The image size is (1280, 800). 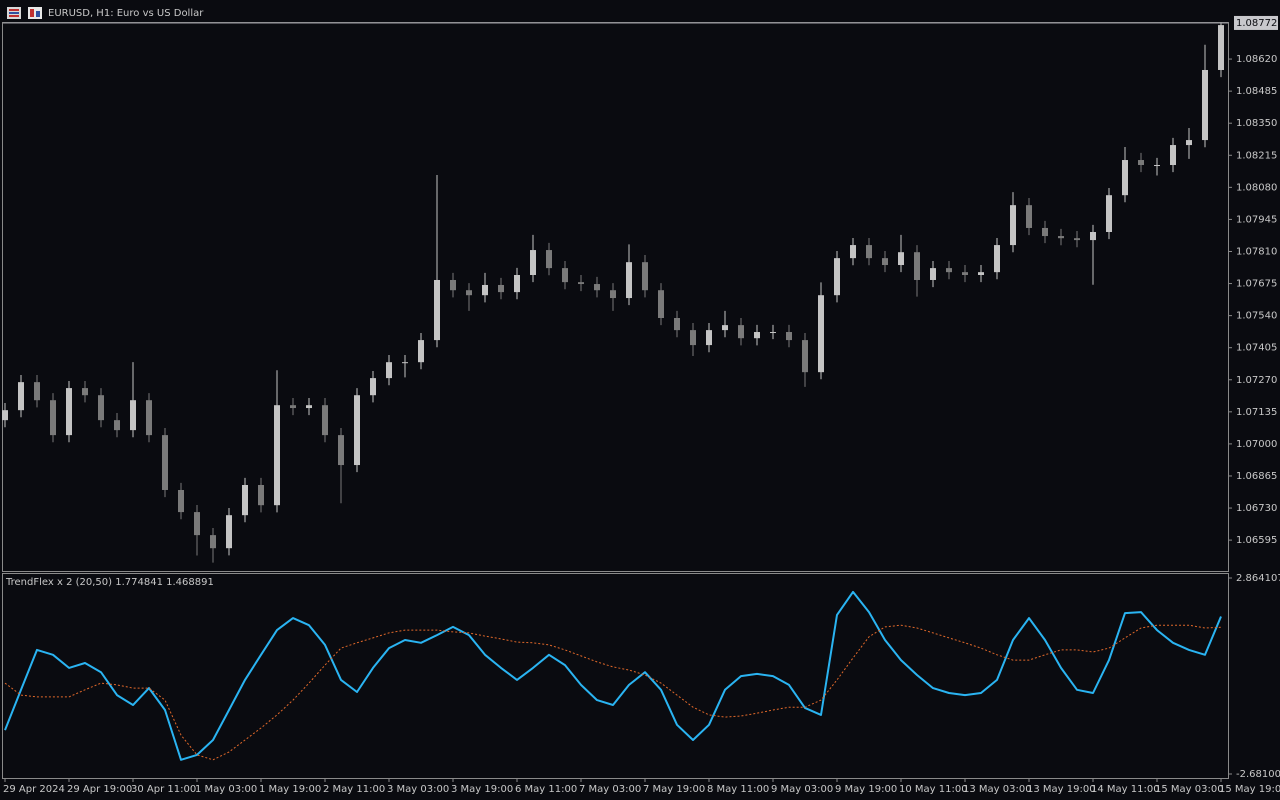 I want to click on y-tick-label: 1.06730, so click(x=1256, y=508).